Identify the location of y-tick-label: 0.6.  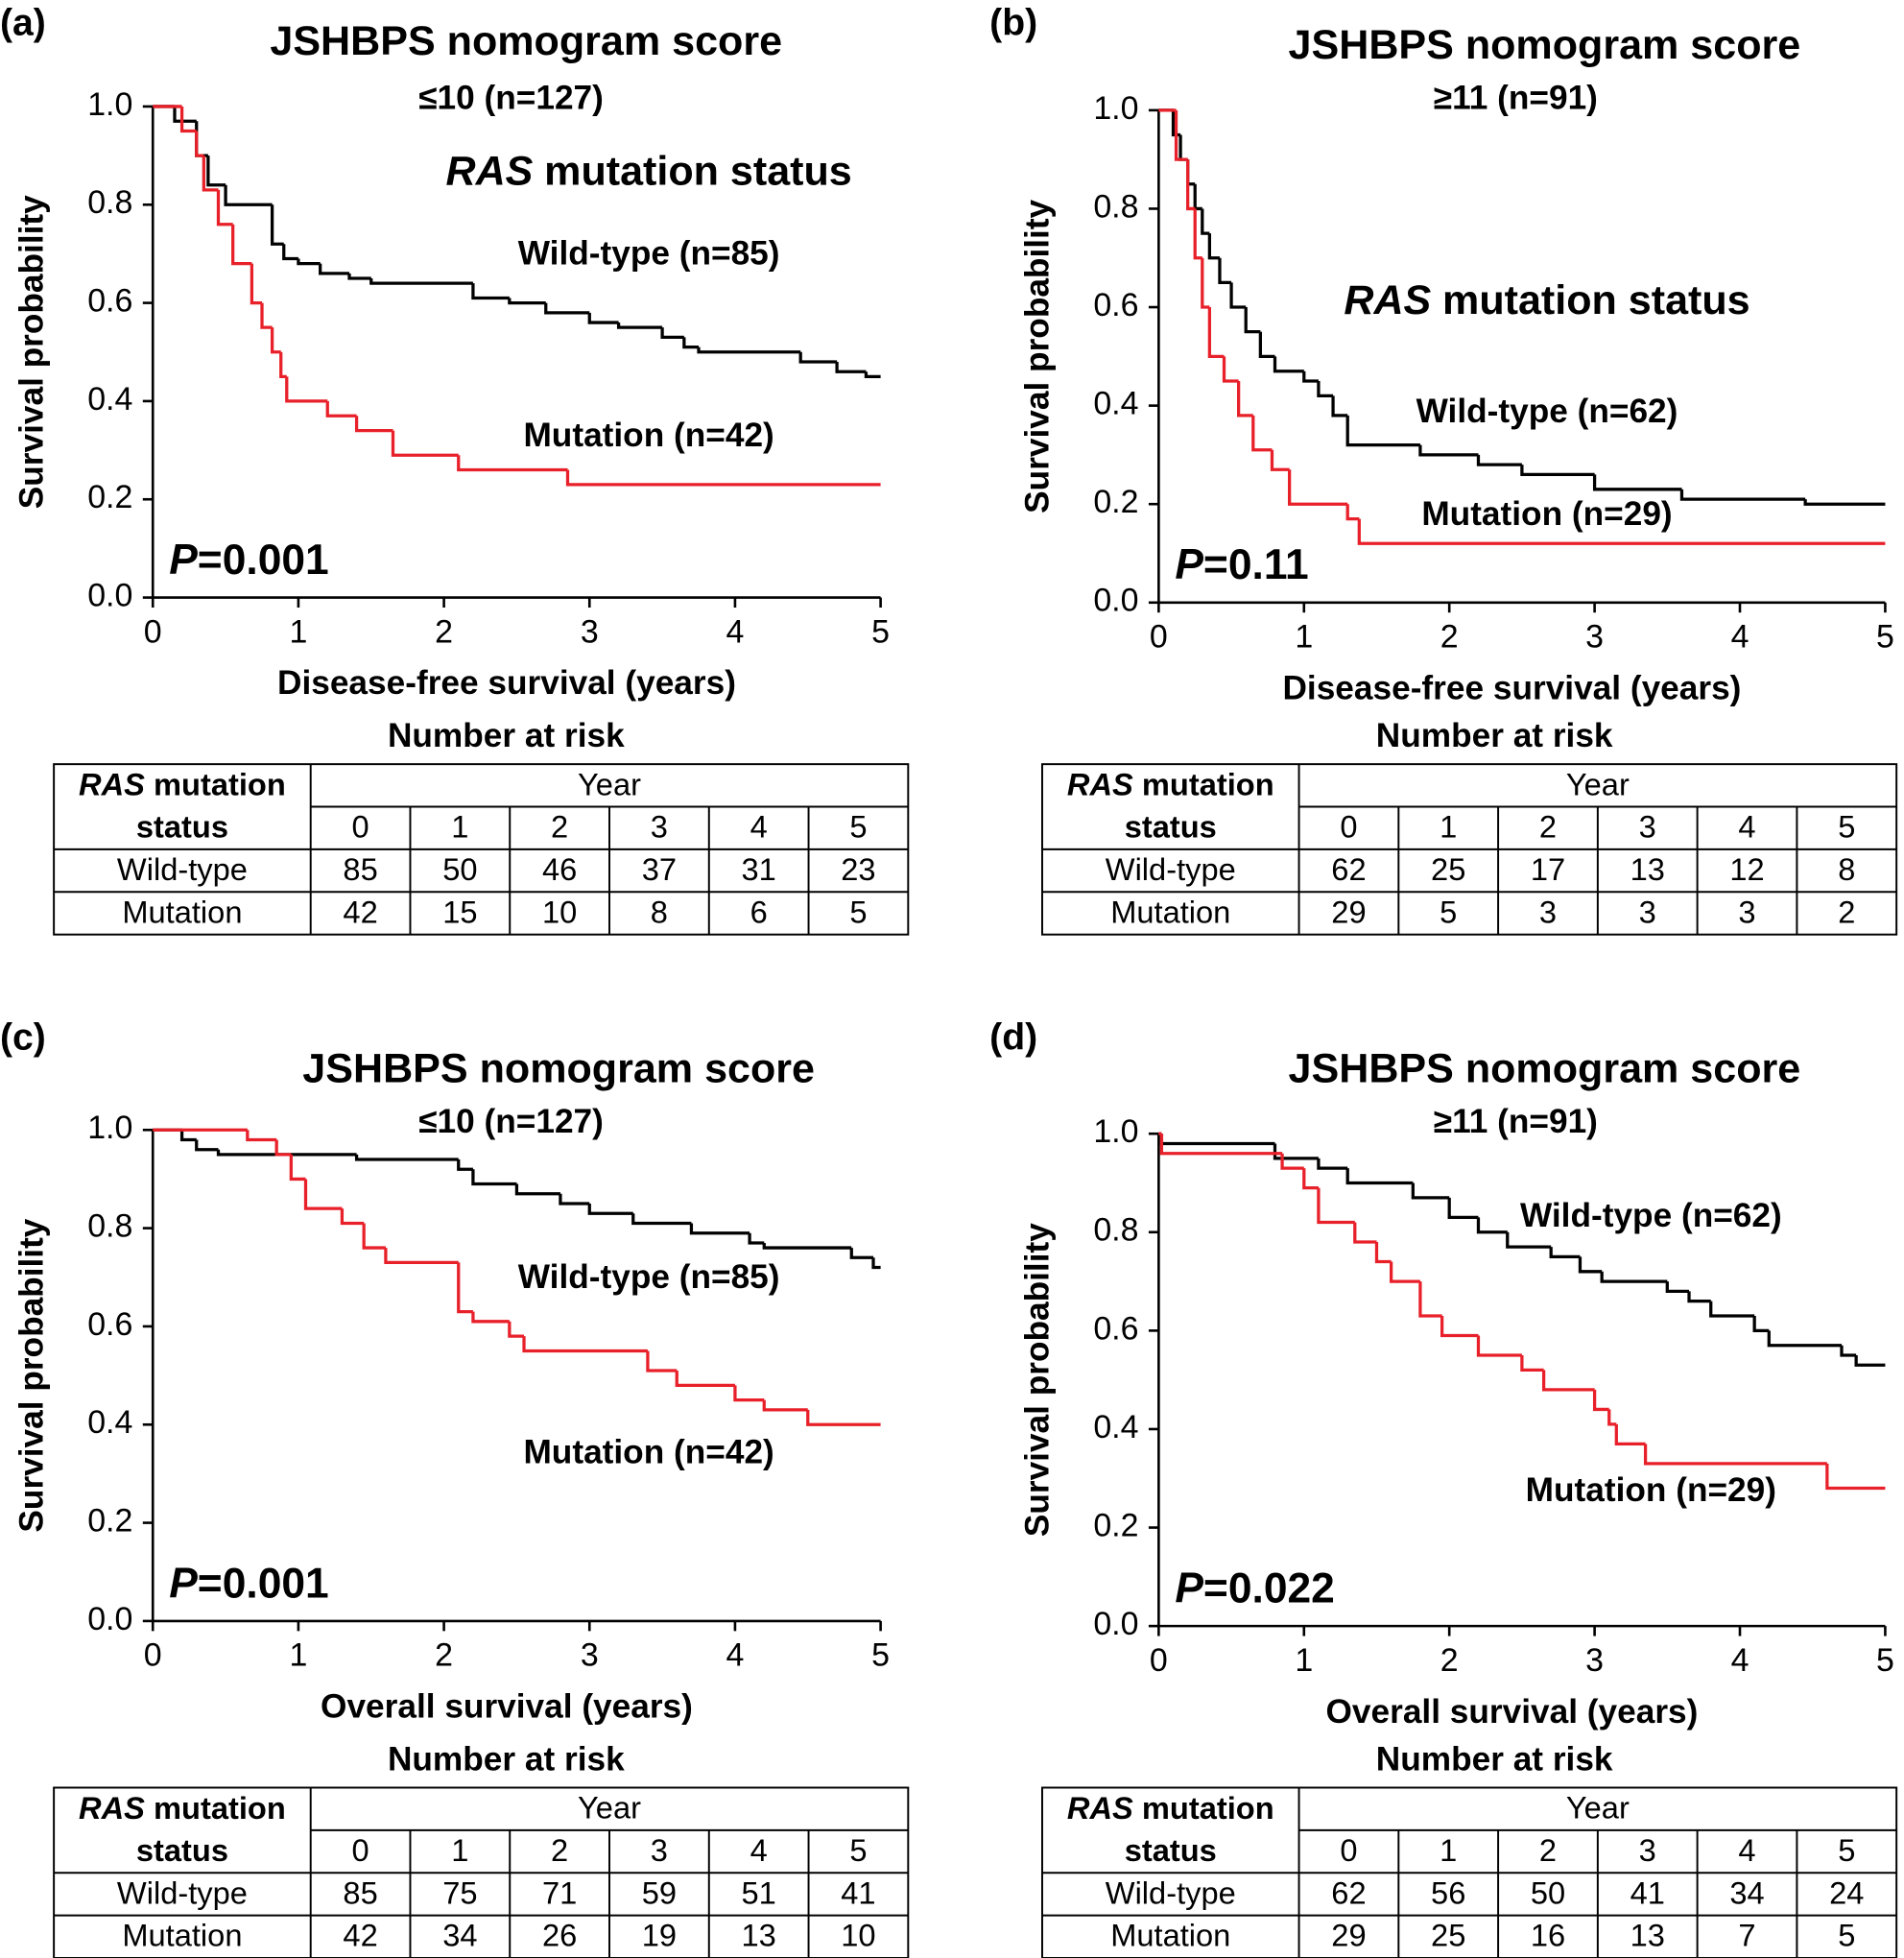
(110, 301).